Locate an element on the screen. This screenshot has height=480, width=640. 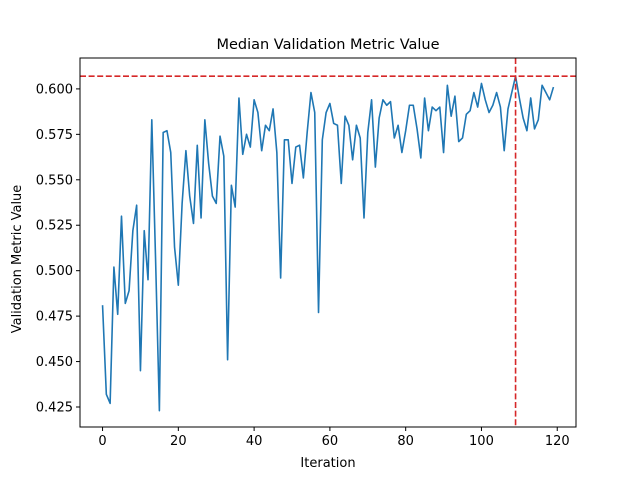
x-axis: 0 20 40 60 80 100 120 is located at coordinates (334, 438).